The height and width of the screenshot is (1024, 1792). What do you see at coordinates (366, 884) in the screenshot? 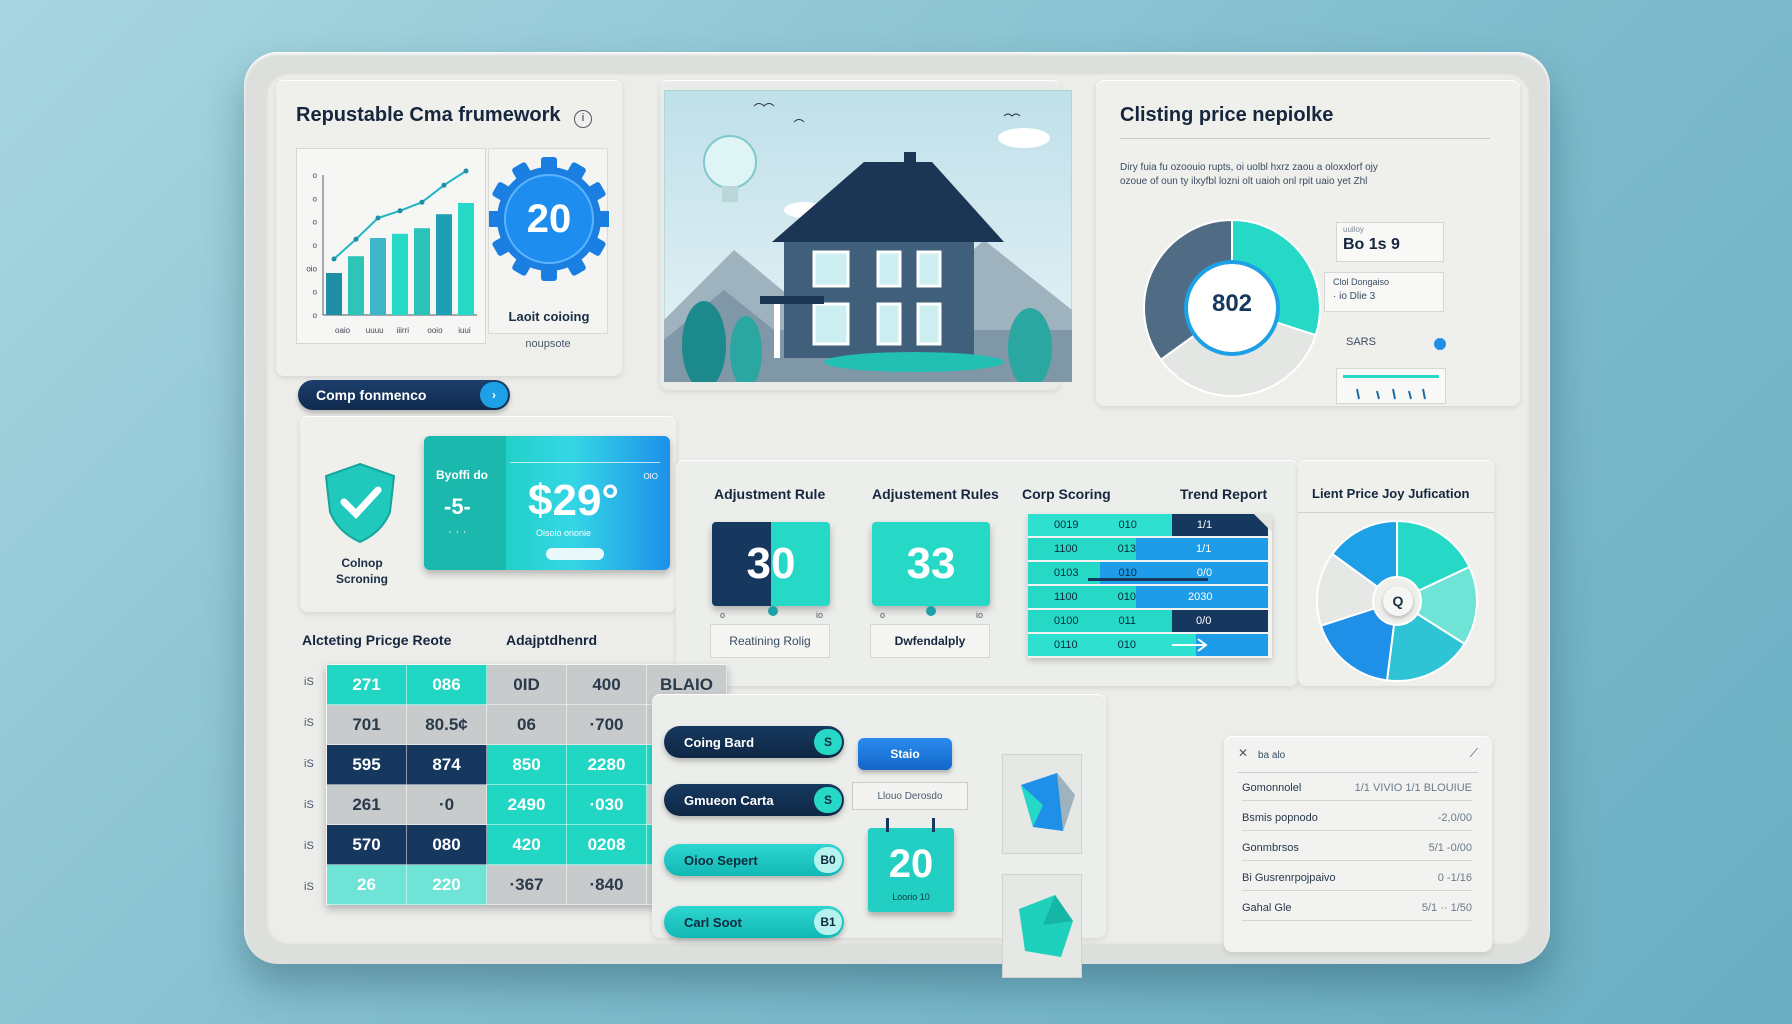
I see `table-cell: 26` at bounding box center [366, 884].